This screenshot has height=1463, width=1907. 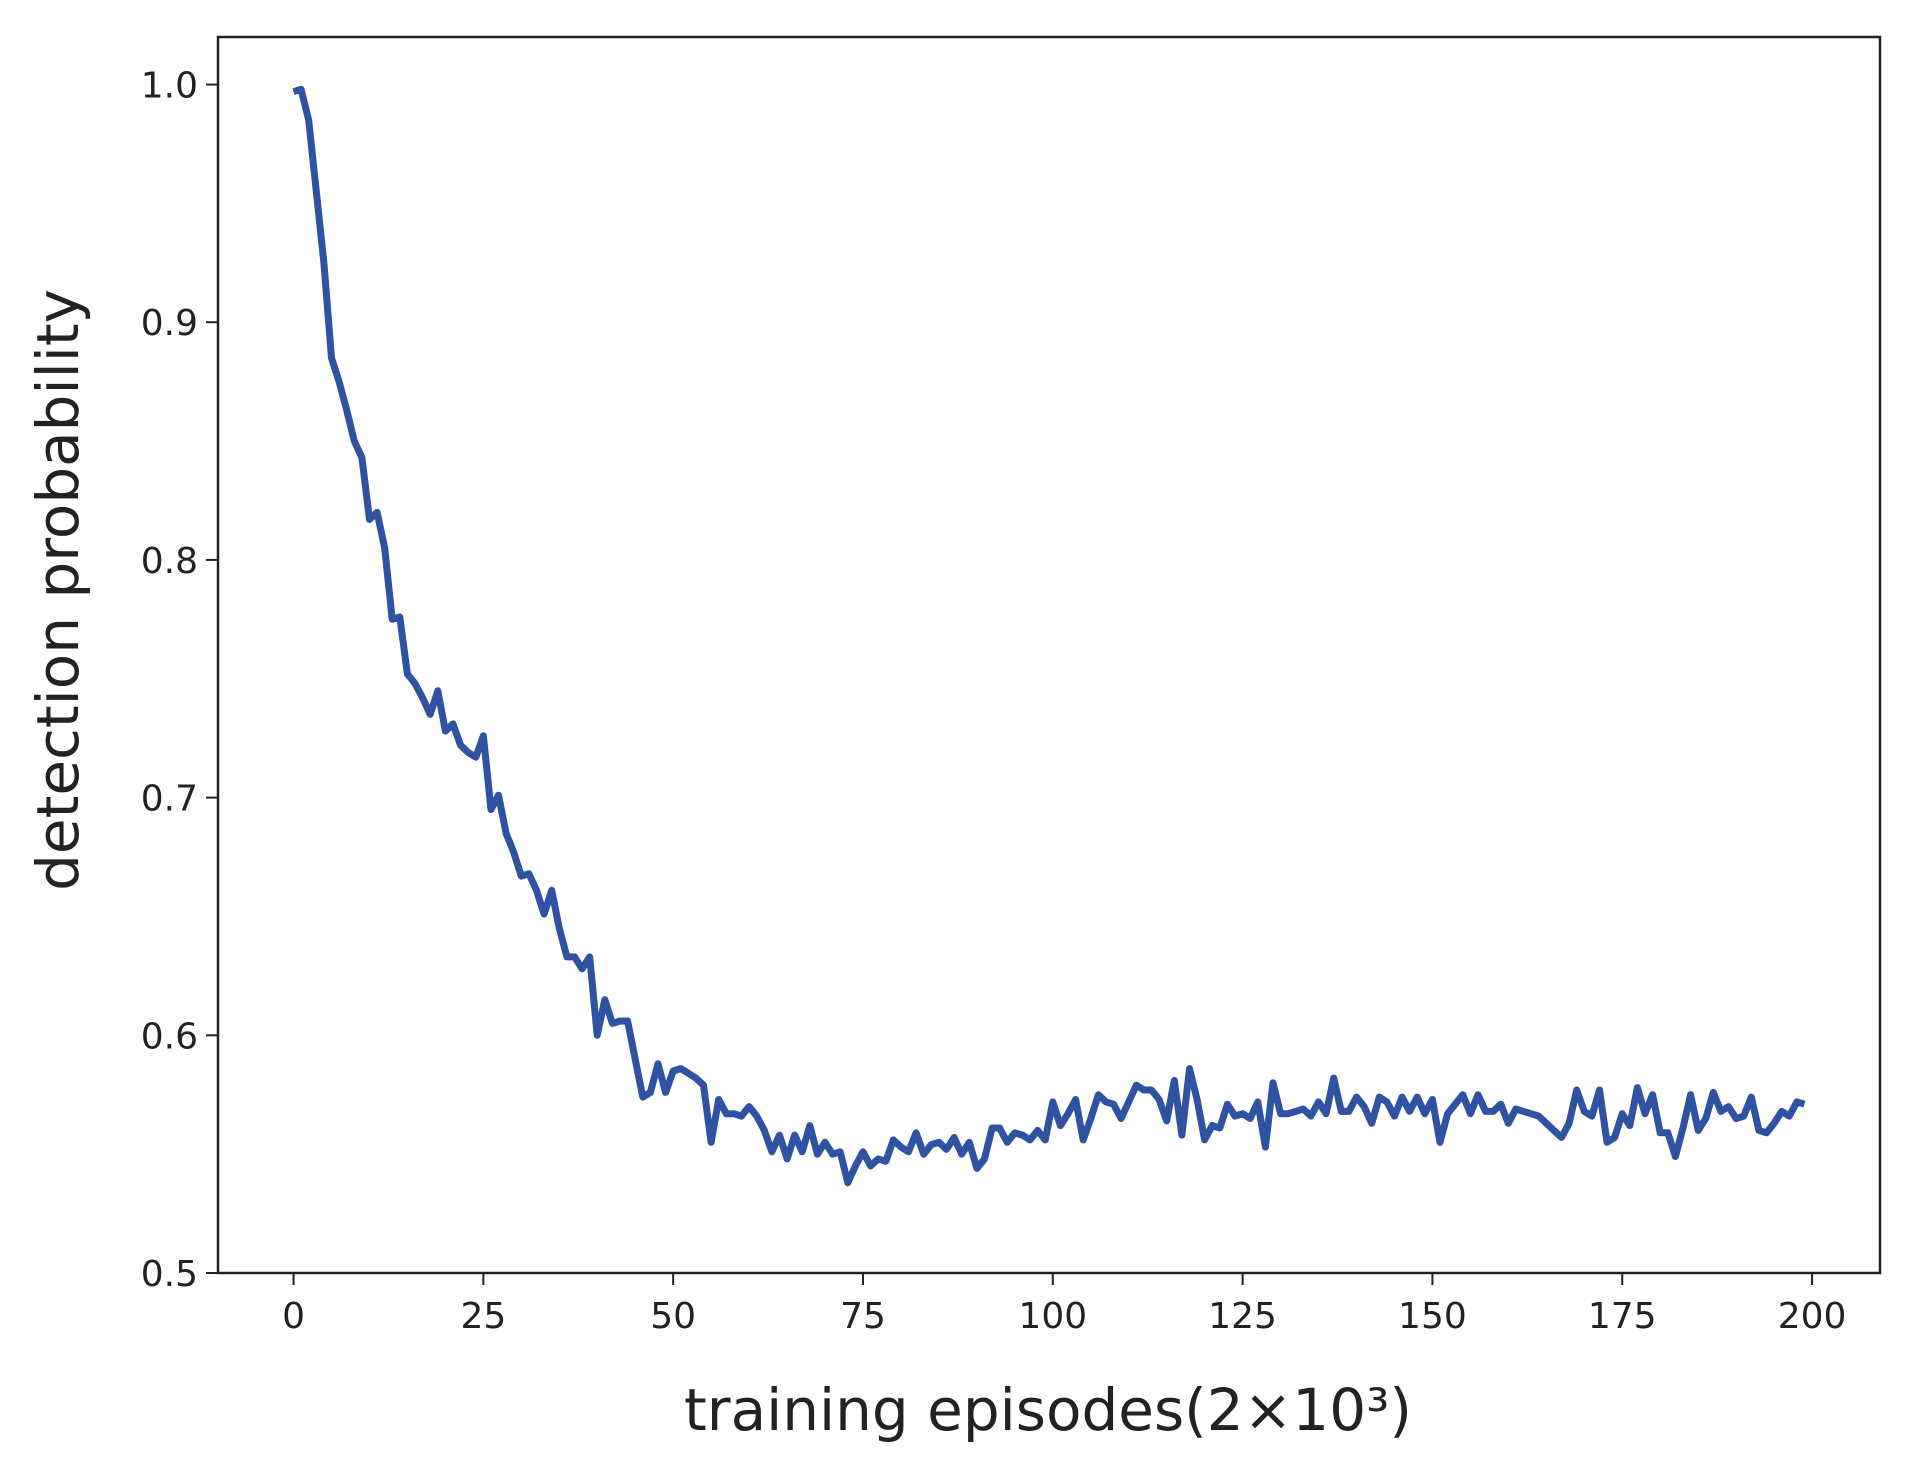 What do you see at coordinates (1432, 1316) in the screenshot?
I see `x-tick-label: 150` at bounding box center [1432, 1316].